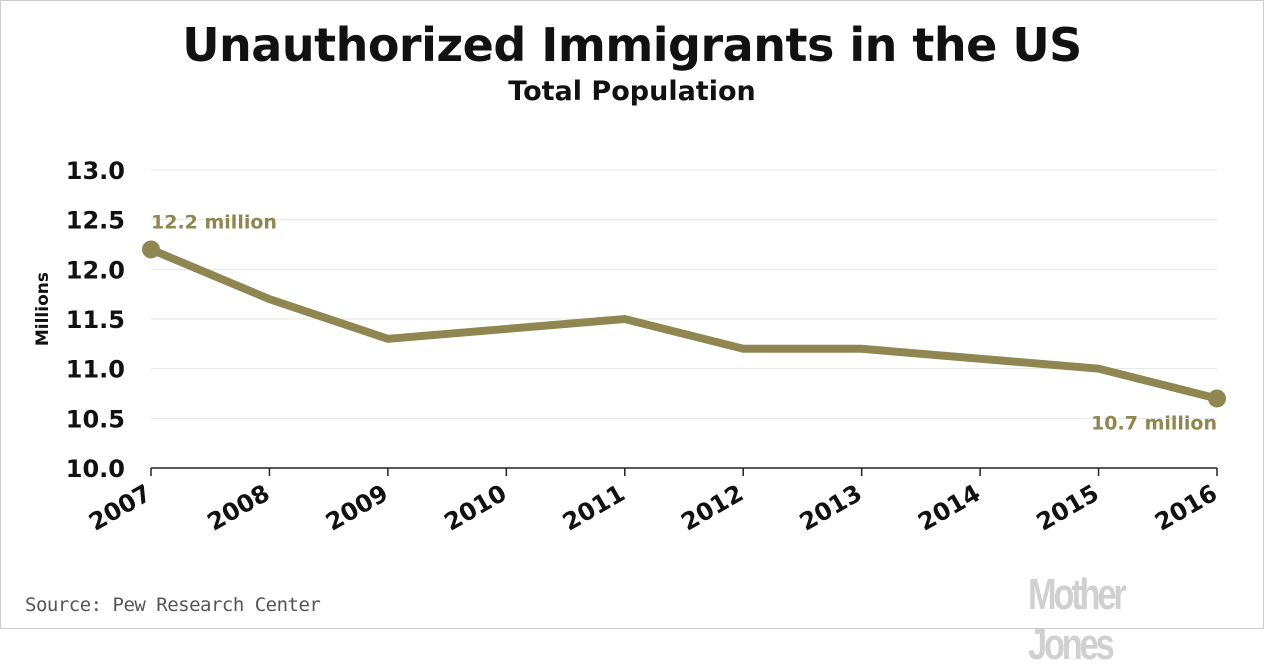 This screenshot has width=1264, height=670. Describe the element at coordinates (1068, 508) in the screenshot. I see `x-tick-label: 2015` at that location.